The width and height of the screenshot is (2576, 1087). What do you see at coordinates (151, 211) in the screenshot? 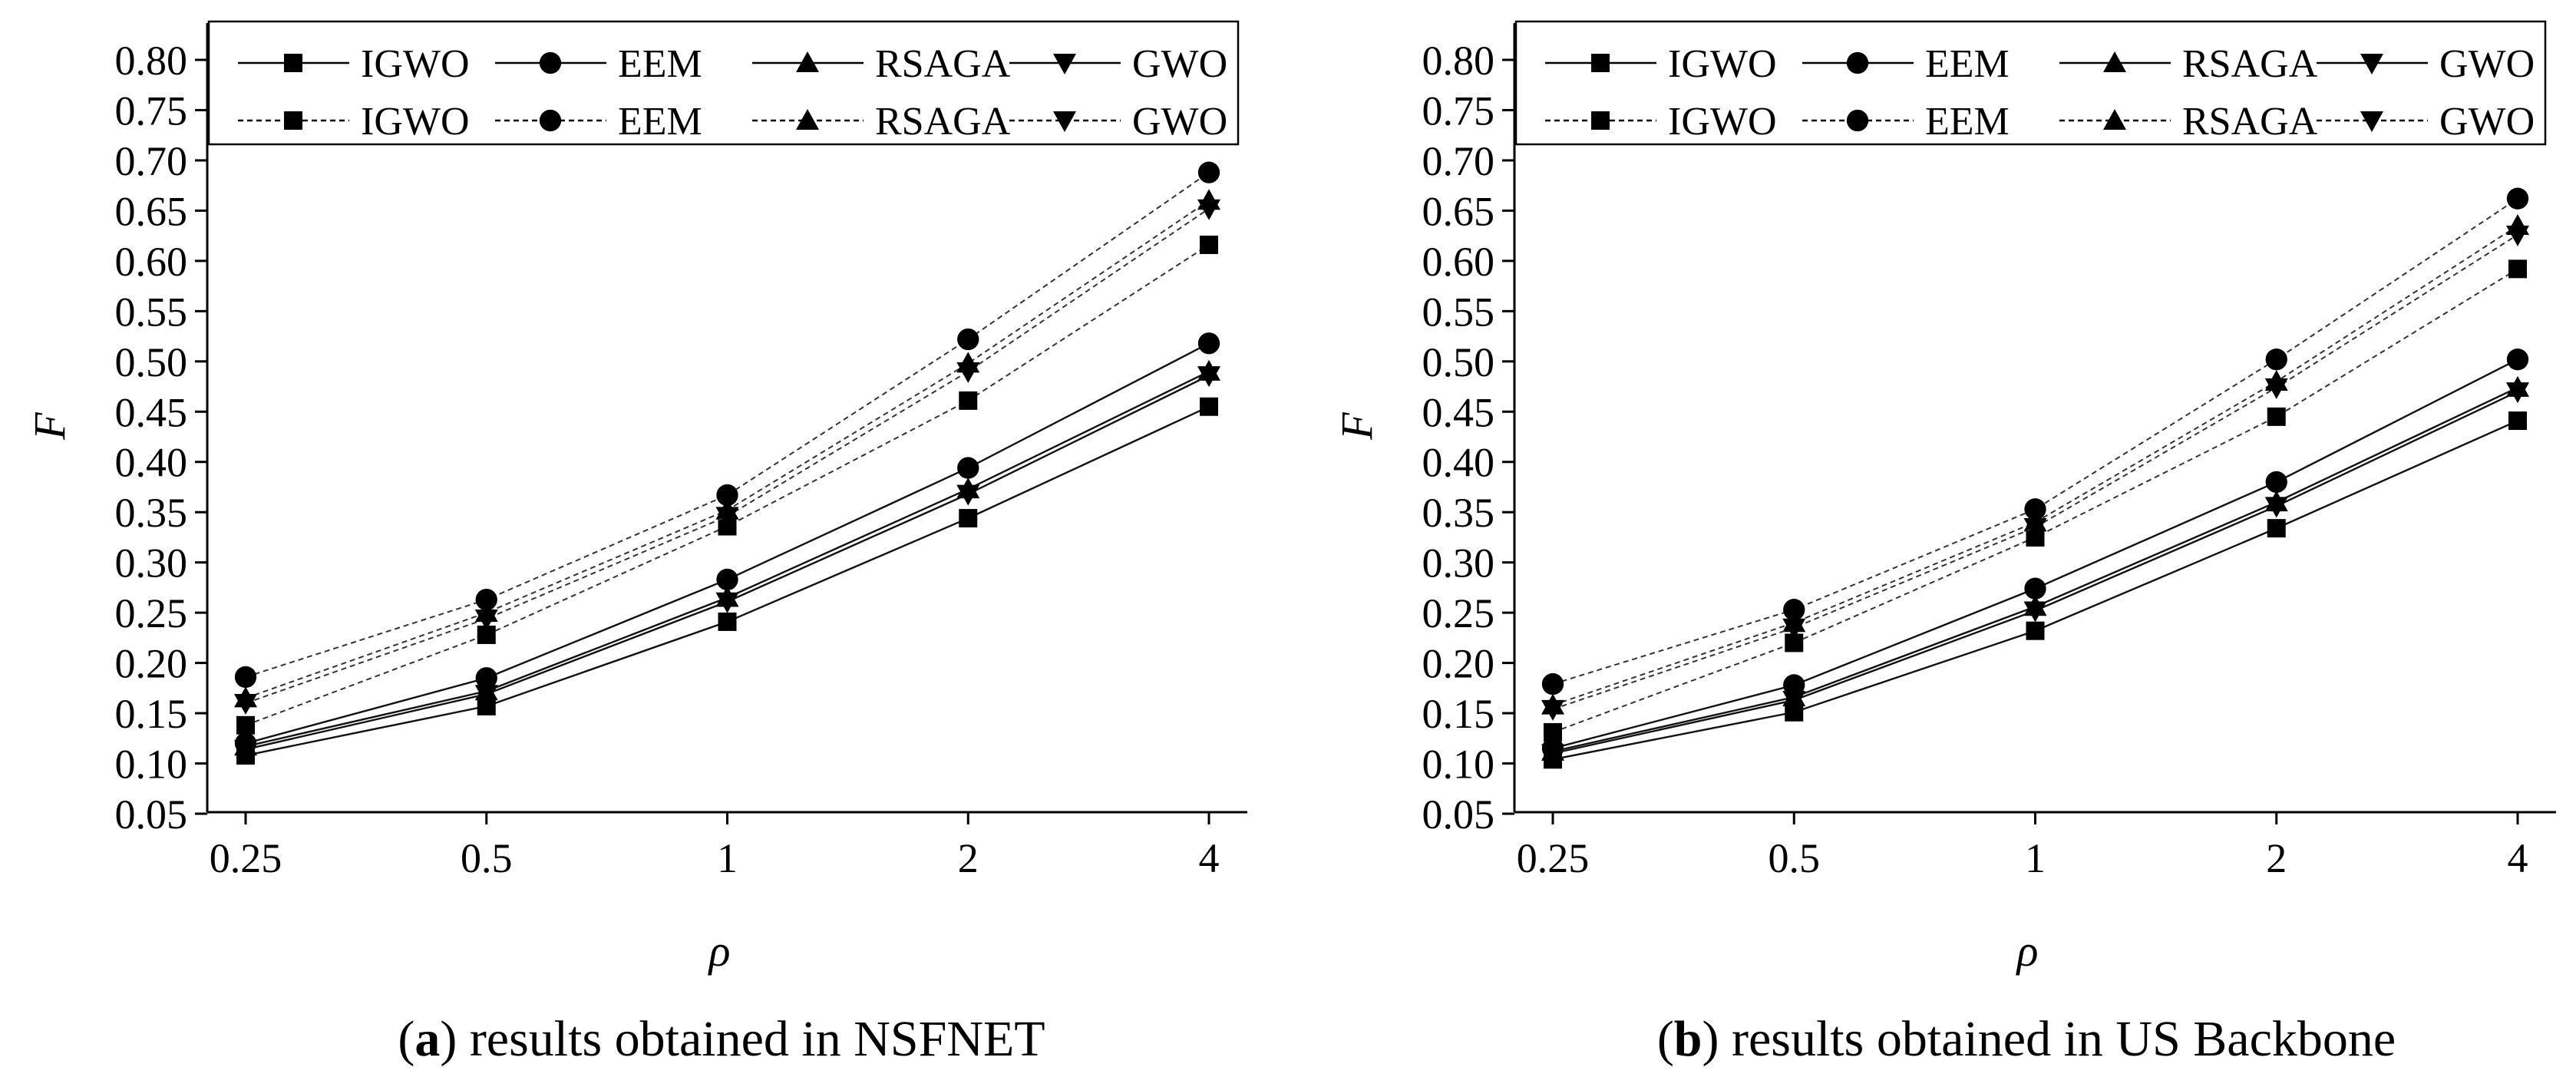
I see `y-tick-label: 0.65` at bounding box center [151, 211].